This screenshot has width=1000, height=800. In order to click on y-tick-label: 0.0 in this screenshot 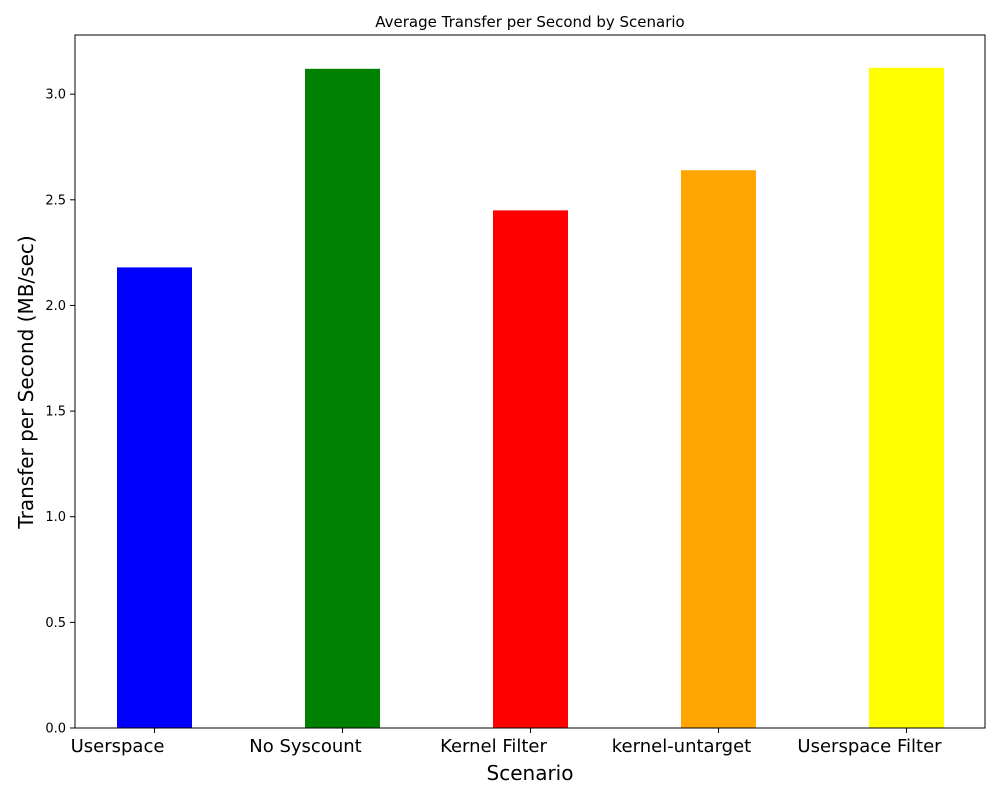, I will do `click(55, 729)`.